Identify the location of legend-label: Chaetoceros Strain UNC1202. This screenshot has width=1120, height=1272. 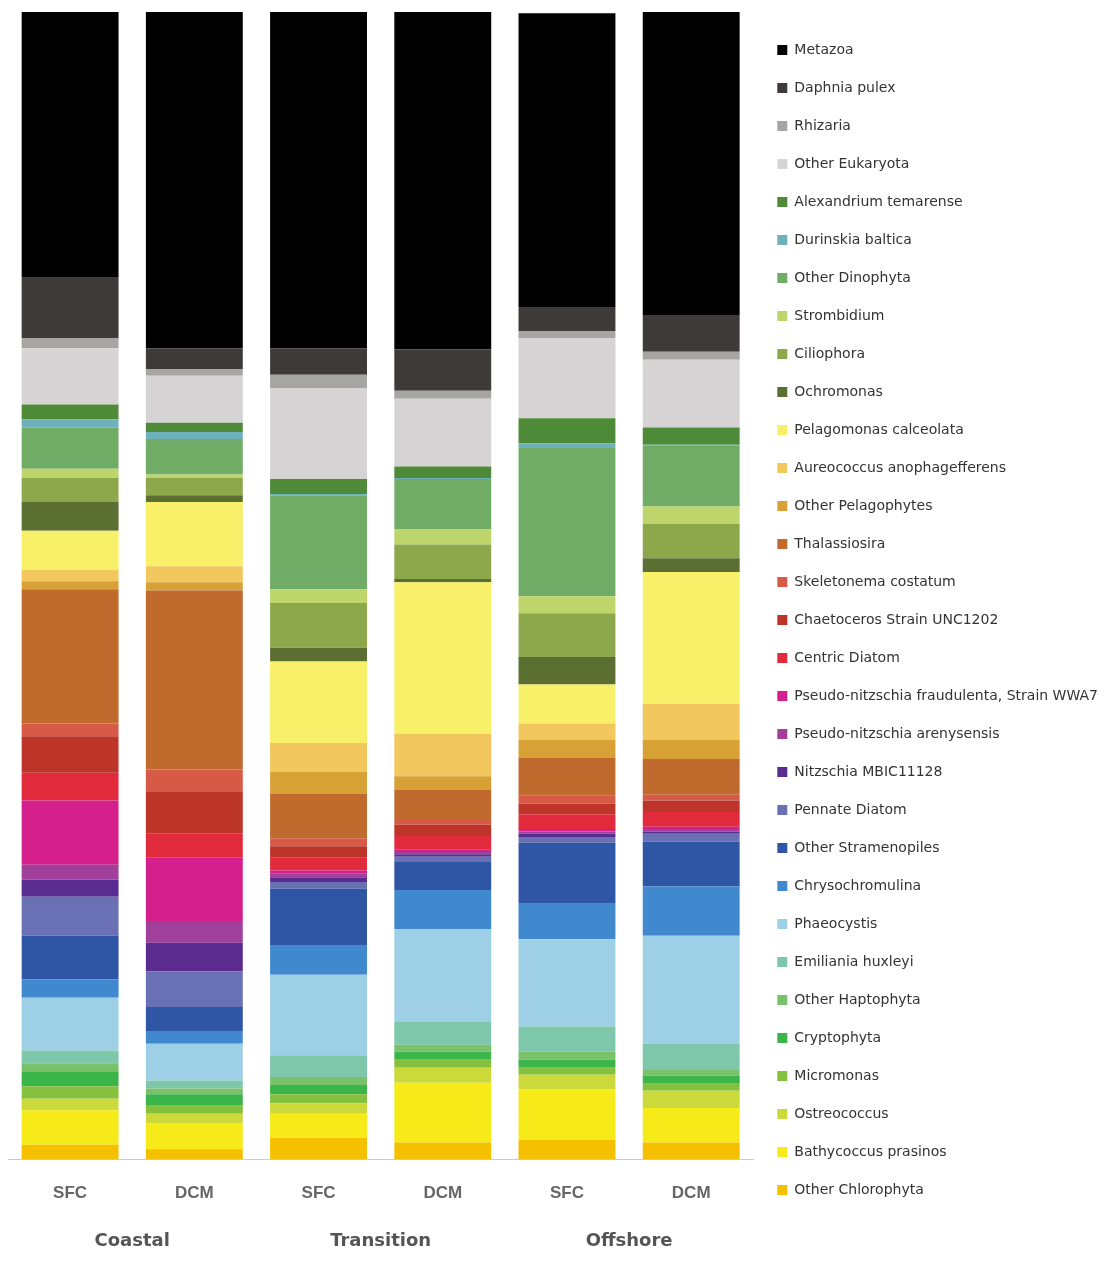
(896, 618).